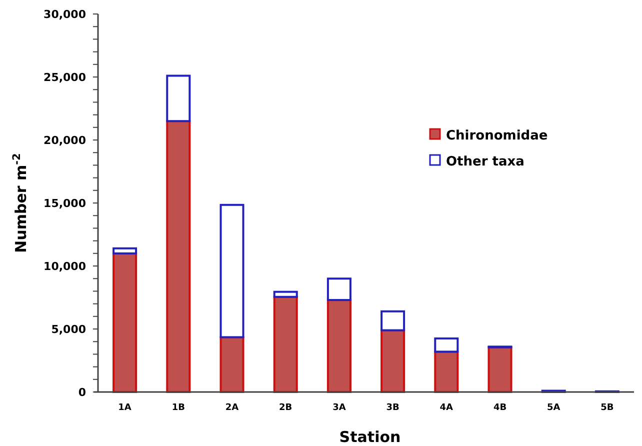 The height and width of the screenshot is (446, 642). What do you see at coordinates (232, 408) in the screenshot?
I see `x-tick-label: 2A` at bounding box center [232, 408].